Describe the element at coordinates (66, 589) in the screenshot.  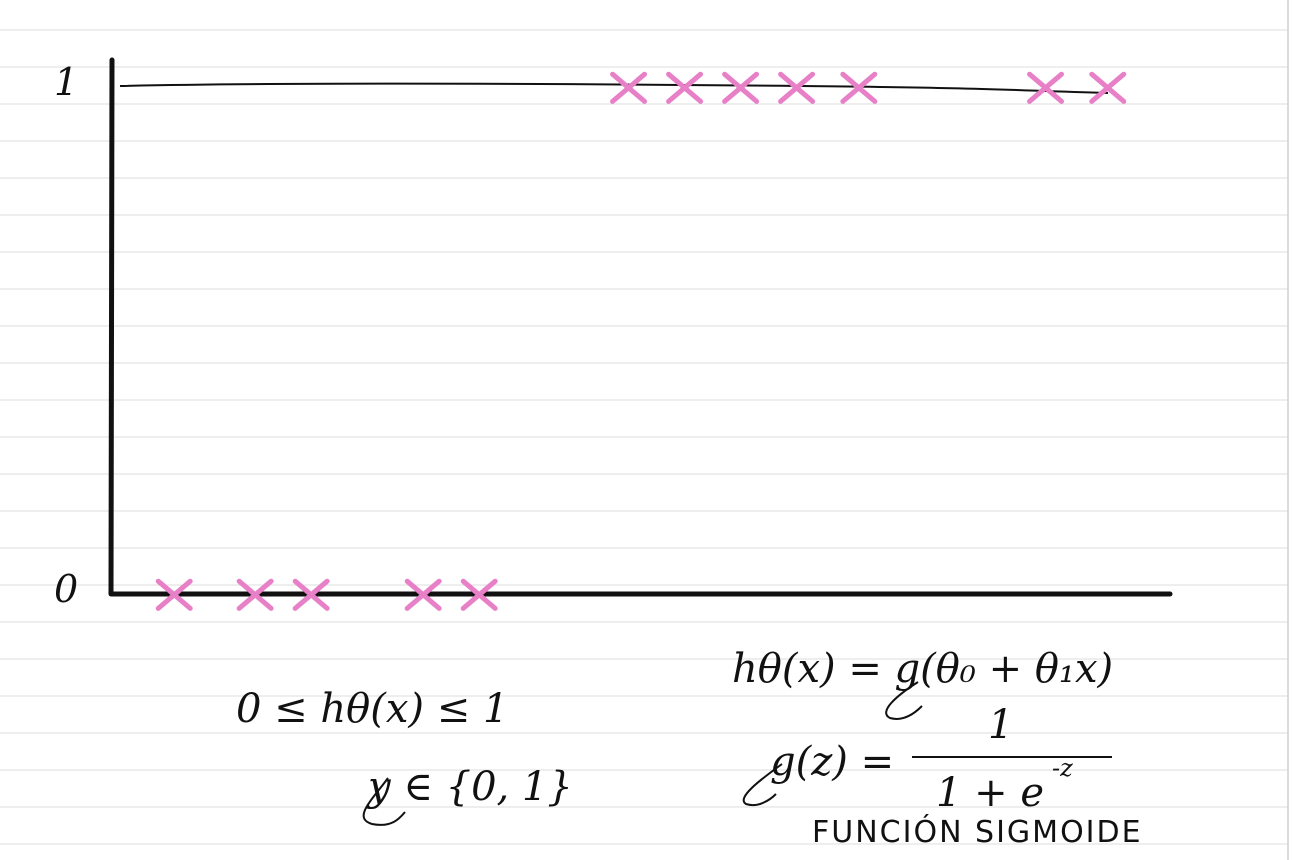
I see `y-tick-label-0: 0` at that location.